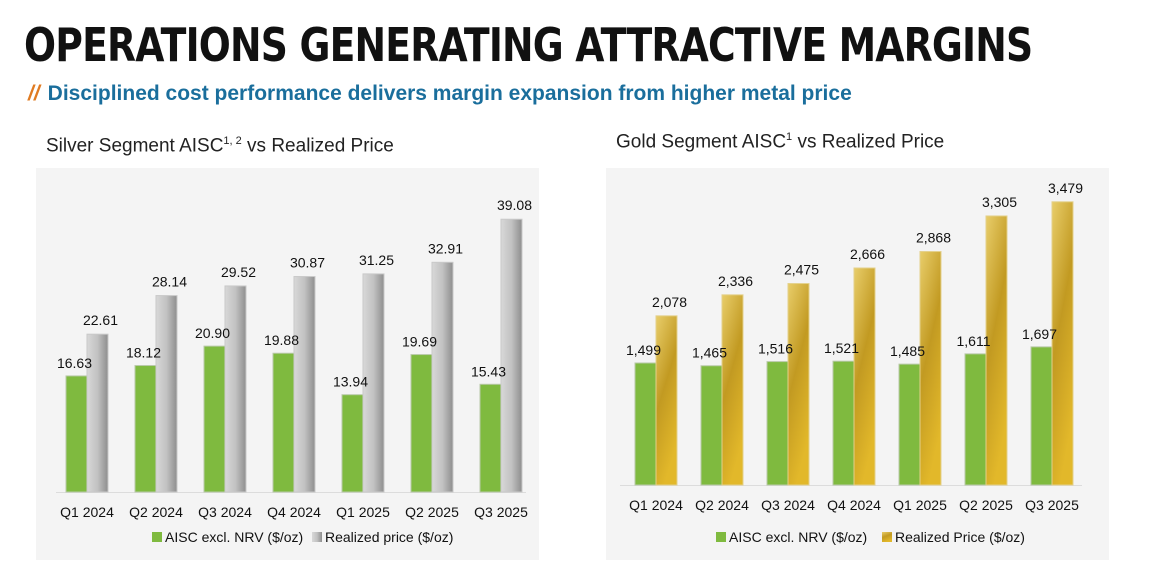 This screenshot has width=1160, height=574. What do you see at coordinates (376, 260) in the screenshot?
I see `data-label-realized-price: 31.25` at bounding box center [376, 260].